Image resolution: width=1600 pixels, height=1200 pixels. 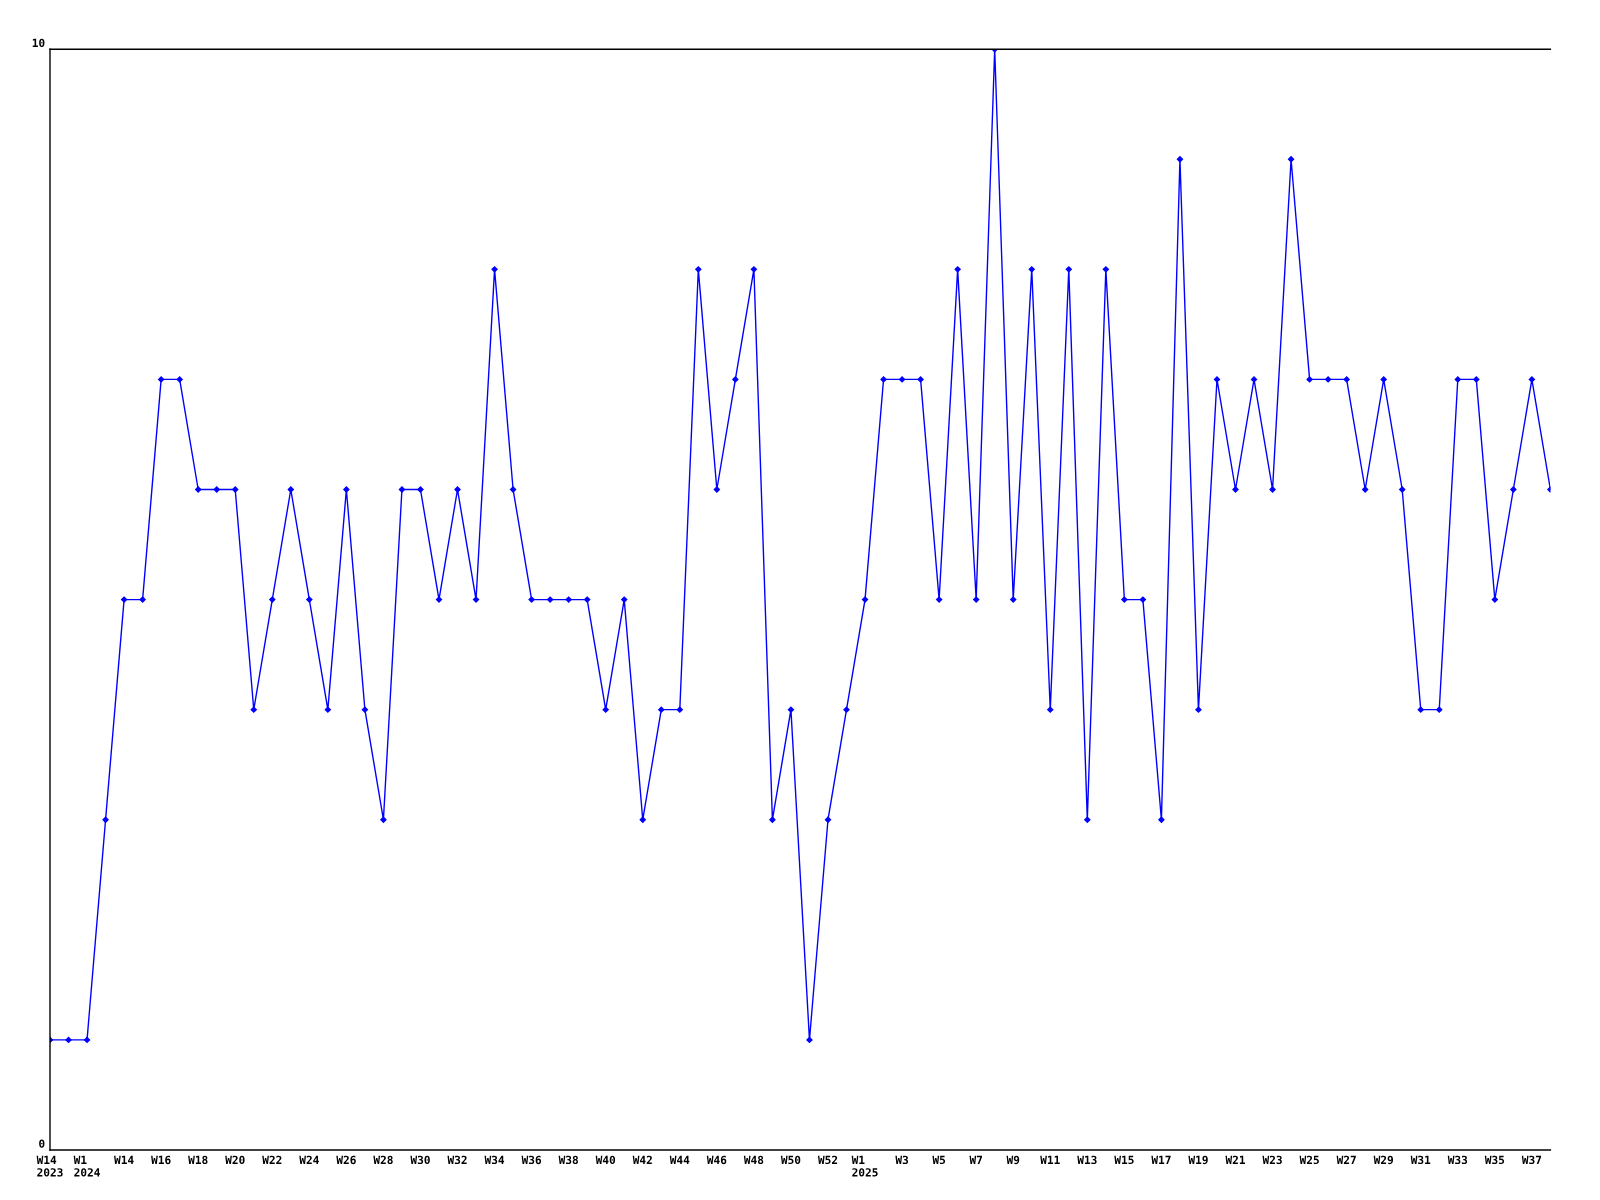 What do you see at coordinates (1235, 1159) in the screenshot?
I see `x-tick-label: W21` at bounding box center [1235, 1159].